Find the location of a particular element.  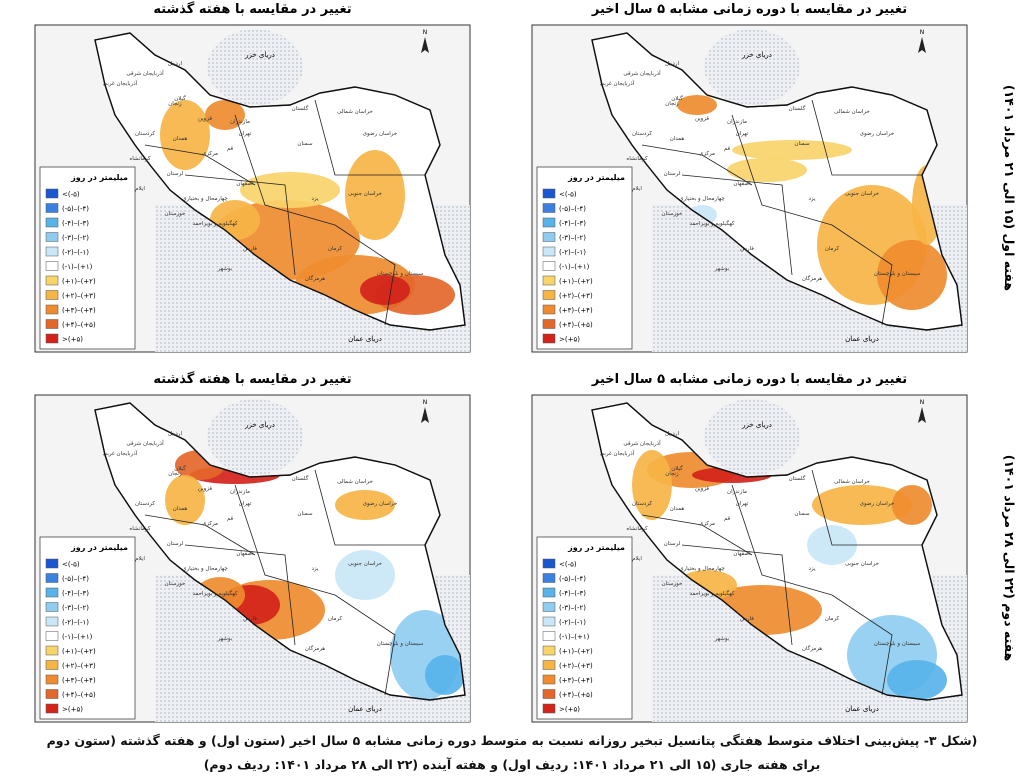

legend-label: (+۴)–(+۵) is located at coordinates (79, 325).